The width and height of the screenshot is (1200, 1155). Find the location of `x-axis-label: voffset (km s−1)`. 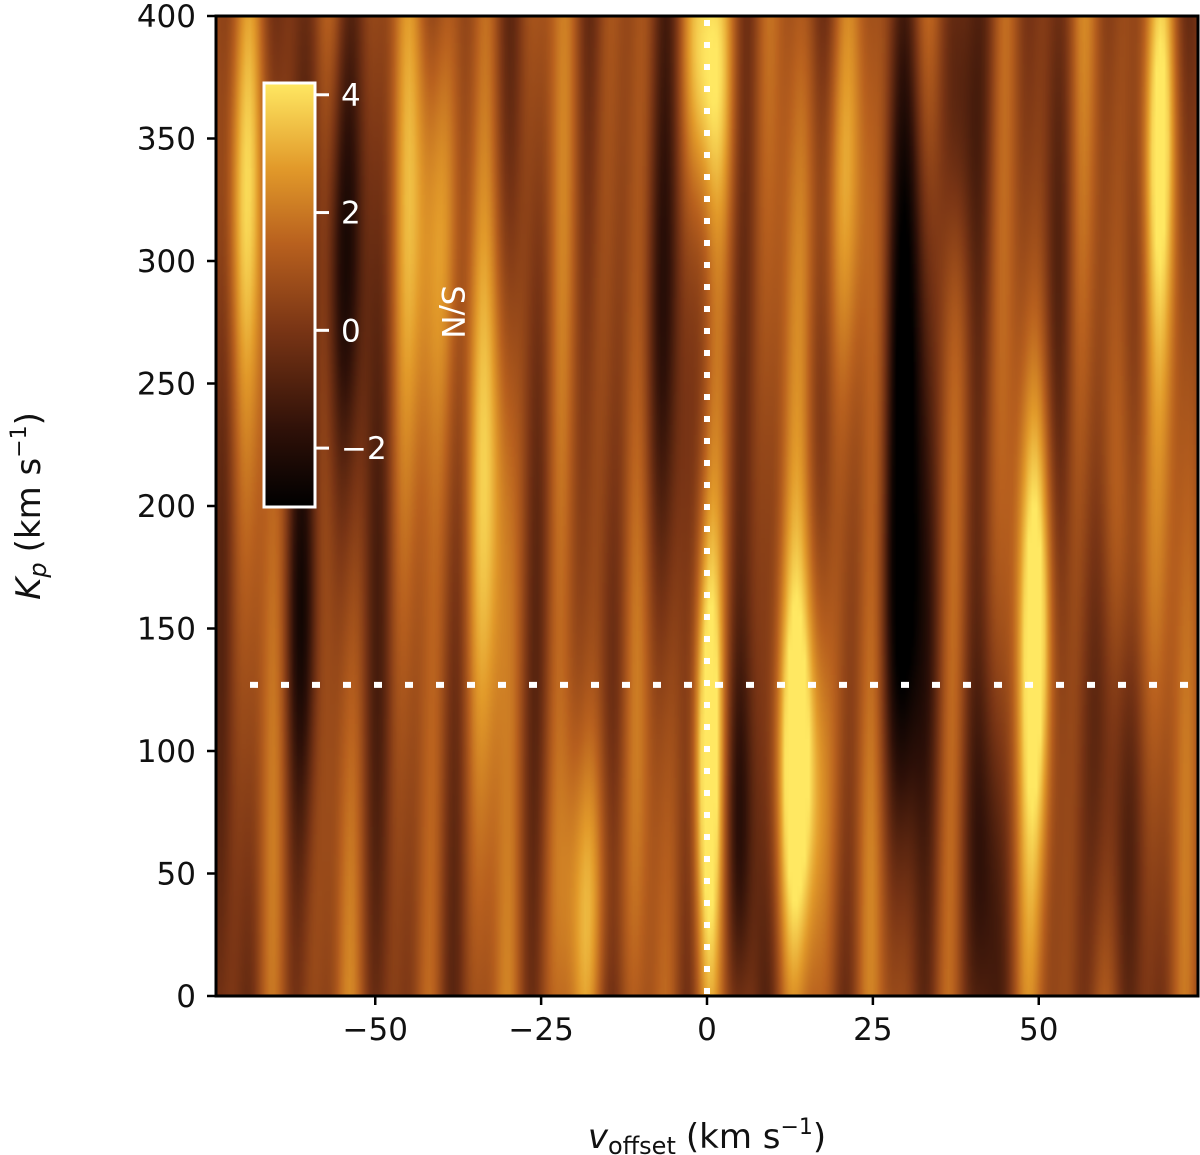

x-axis-label: voffset (km s−1) is located at coordinates (707, 1135).